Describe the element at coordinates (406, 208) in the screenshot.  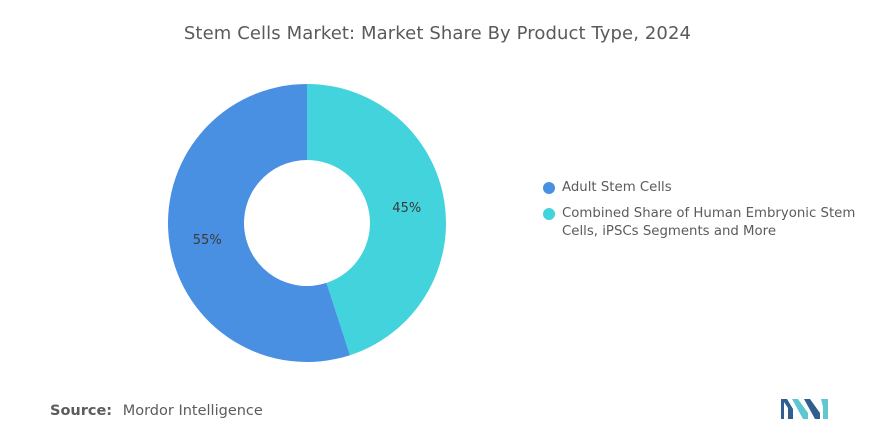
I see `donut-data-label-combined-share: 45%` at that location.